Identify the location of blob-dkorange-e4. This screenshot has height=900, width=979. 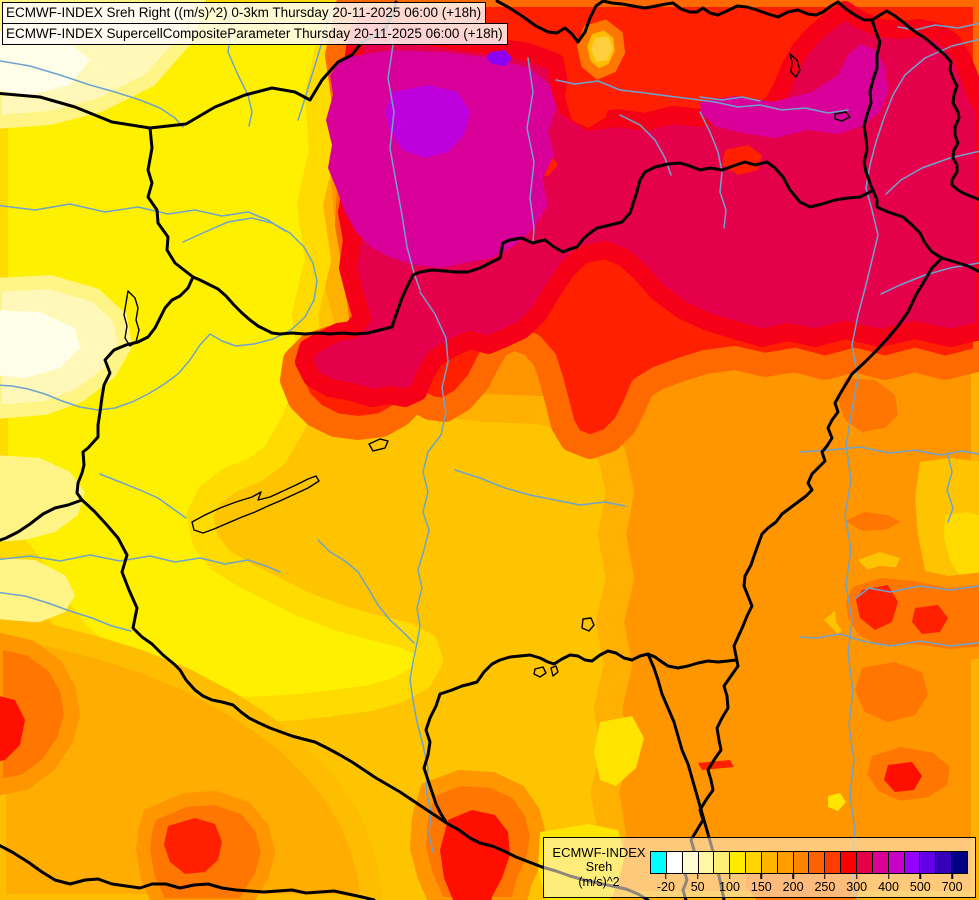
(891, 692).